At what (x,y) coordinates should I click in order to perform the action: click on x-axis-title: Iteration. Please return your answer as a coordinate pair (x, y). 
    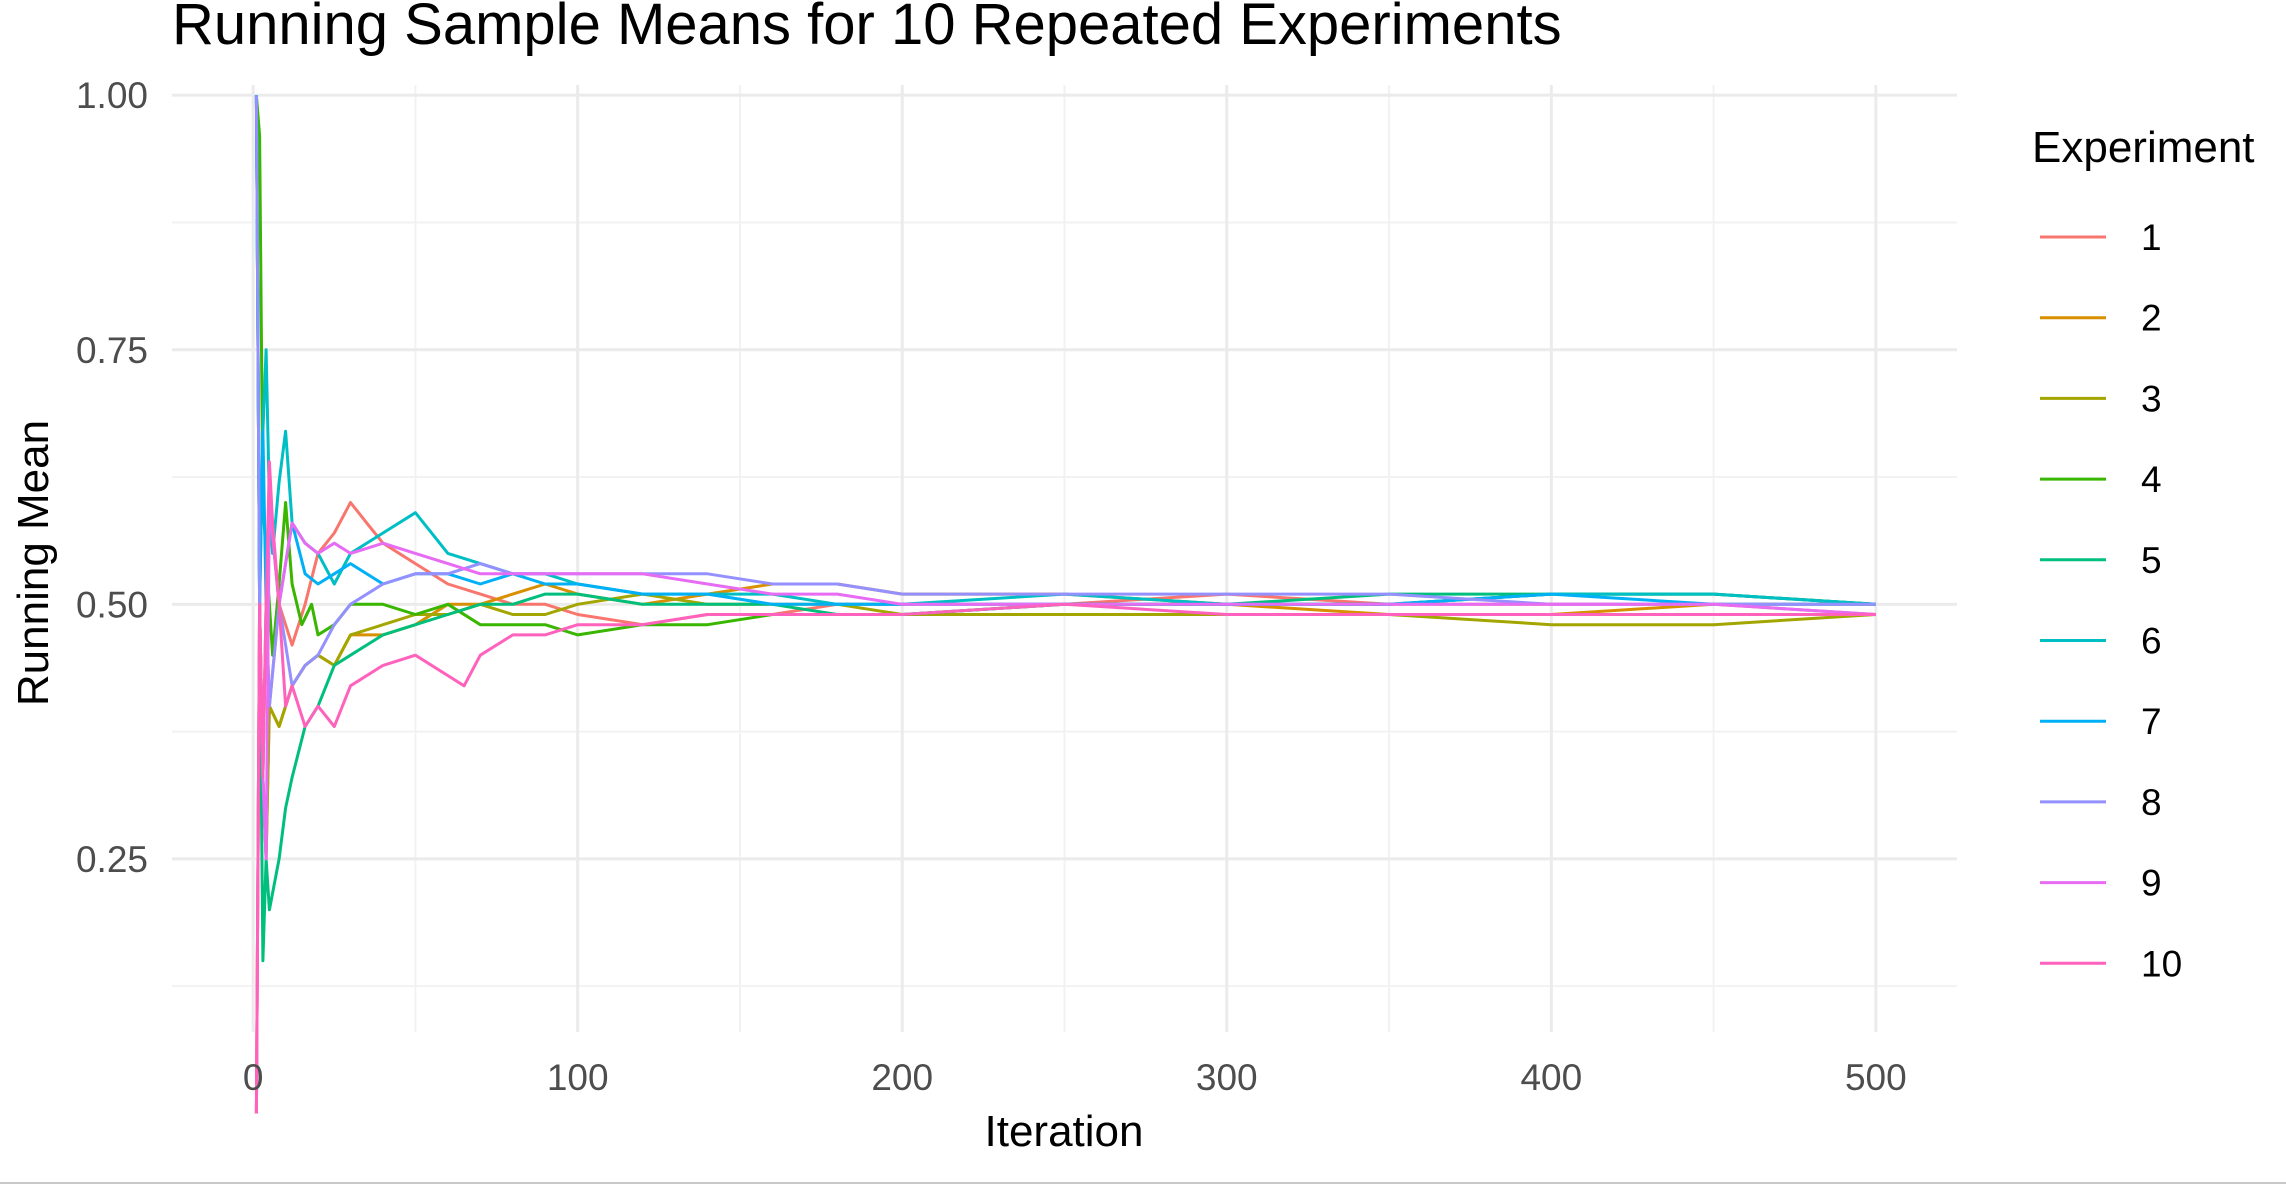
    Looking at the image, I should click on (1064, 1131).